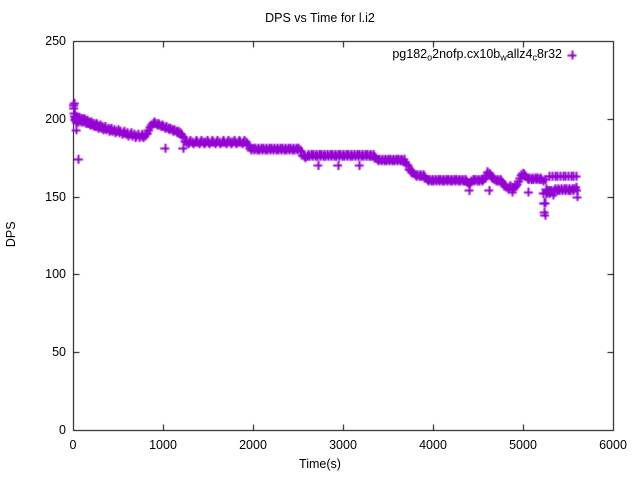 The height and width of the screenshot is (480, 640). I want to click on y-axis-tick-label: 50, so click(59, 352).